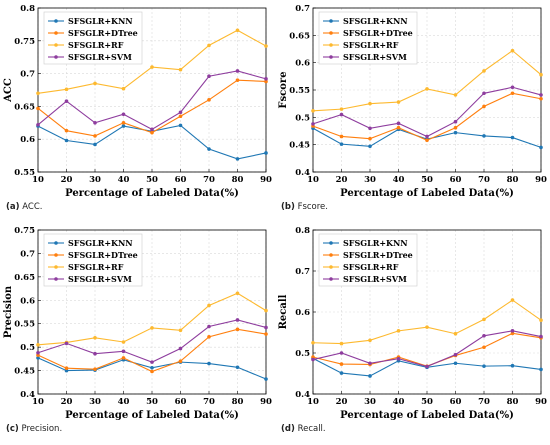 This screenshot has height=445, width=550. I want to click on x-tick-label: 30, so click(95, 180).